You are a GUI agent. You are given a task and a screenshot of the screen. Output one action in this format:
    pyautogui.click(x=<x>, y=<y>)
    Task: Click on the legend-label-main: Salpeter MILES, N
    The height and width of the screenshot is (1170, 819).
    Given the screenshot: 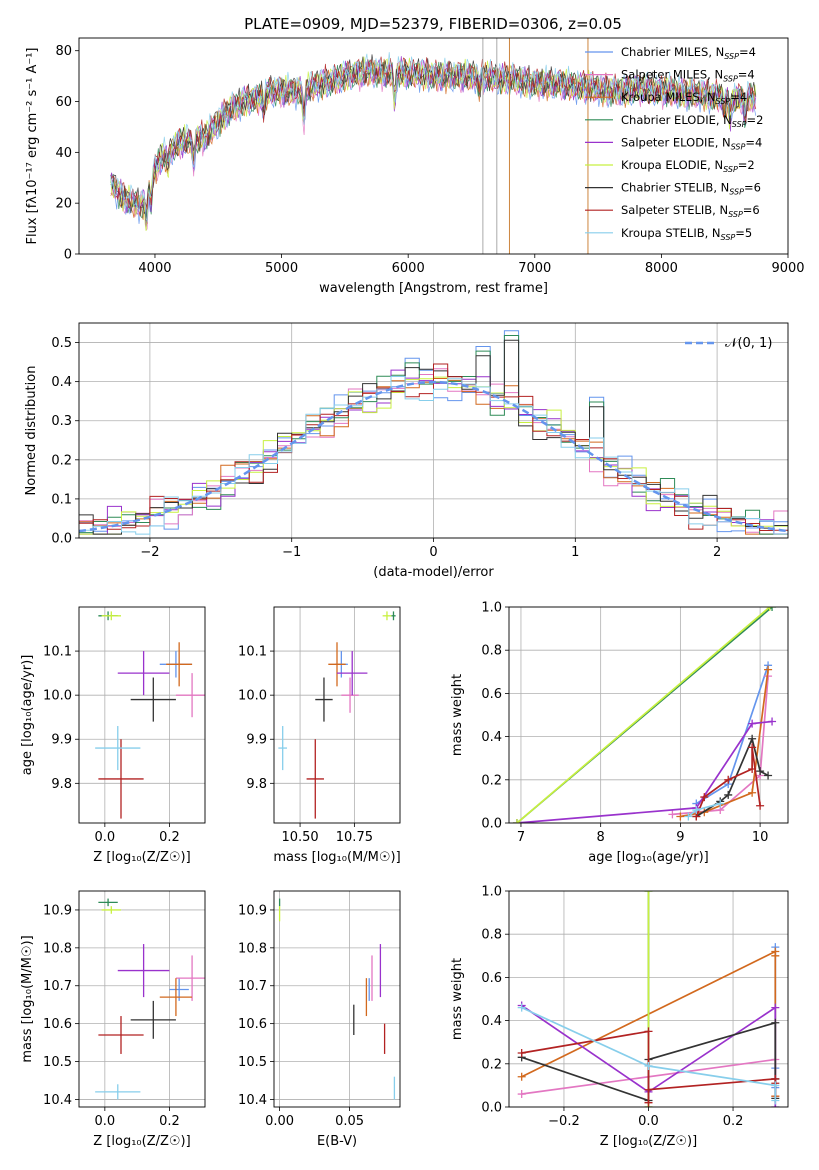 What is the action you would take?
    pyautogui.click(x=672, y=75)
    